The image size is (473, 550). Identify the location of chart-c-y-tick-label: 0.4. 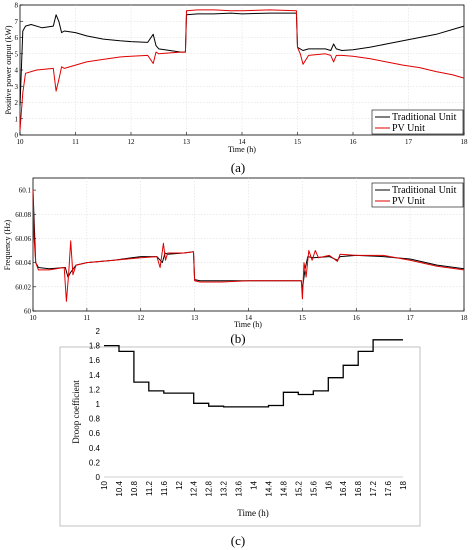
(95, 448).